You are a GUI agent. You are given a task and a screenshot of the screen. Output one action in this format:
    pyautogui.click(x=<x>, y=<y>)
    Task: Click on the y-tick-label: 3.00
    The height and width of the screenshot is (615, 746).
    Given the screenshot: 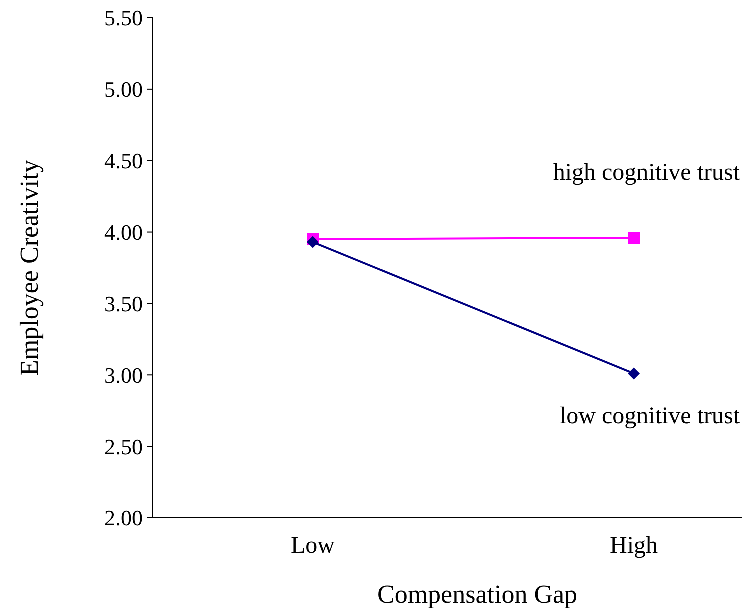 What is the action you would take?
    pyautogui.click(x=123, y=375)
    